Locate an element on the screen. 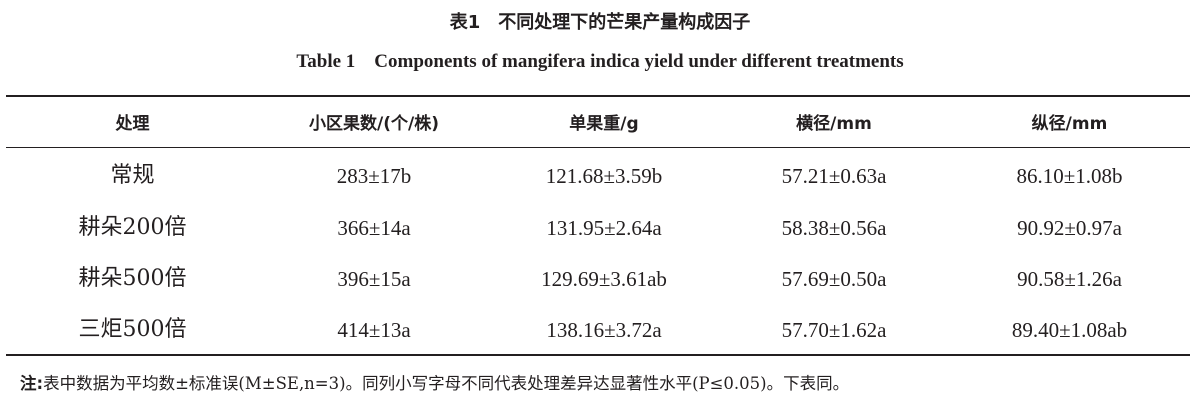 The image size is (1200, 407). header-cell-transverse-diameter: 横径/mm is located at coordinates (834, 124).